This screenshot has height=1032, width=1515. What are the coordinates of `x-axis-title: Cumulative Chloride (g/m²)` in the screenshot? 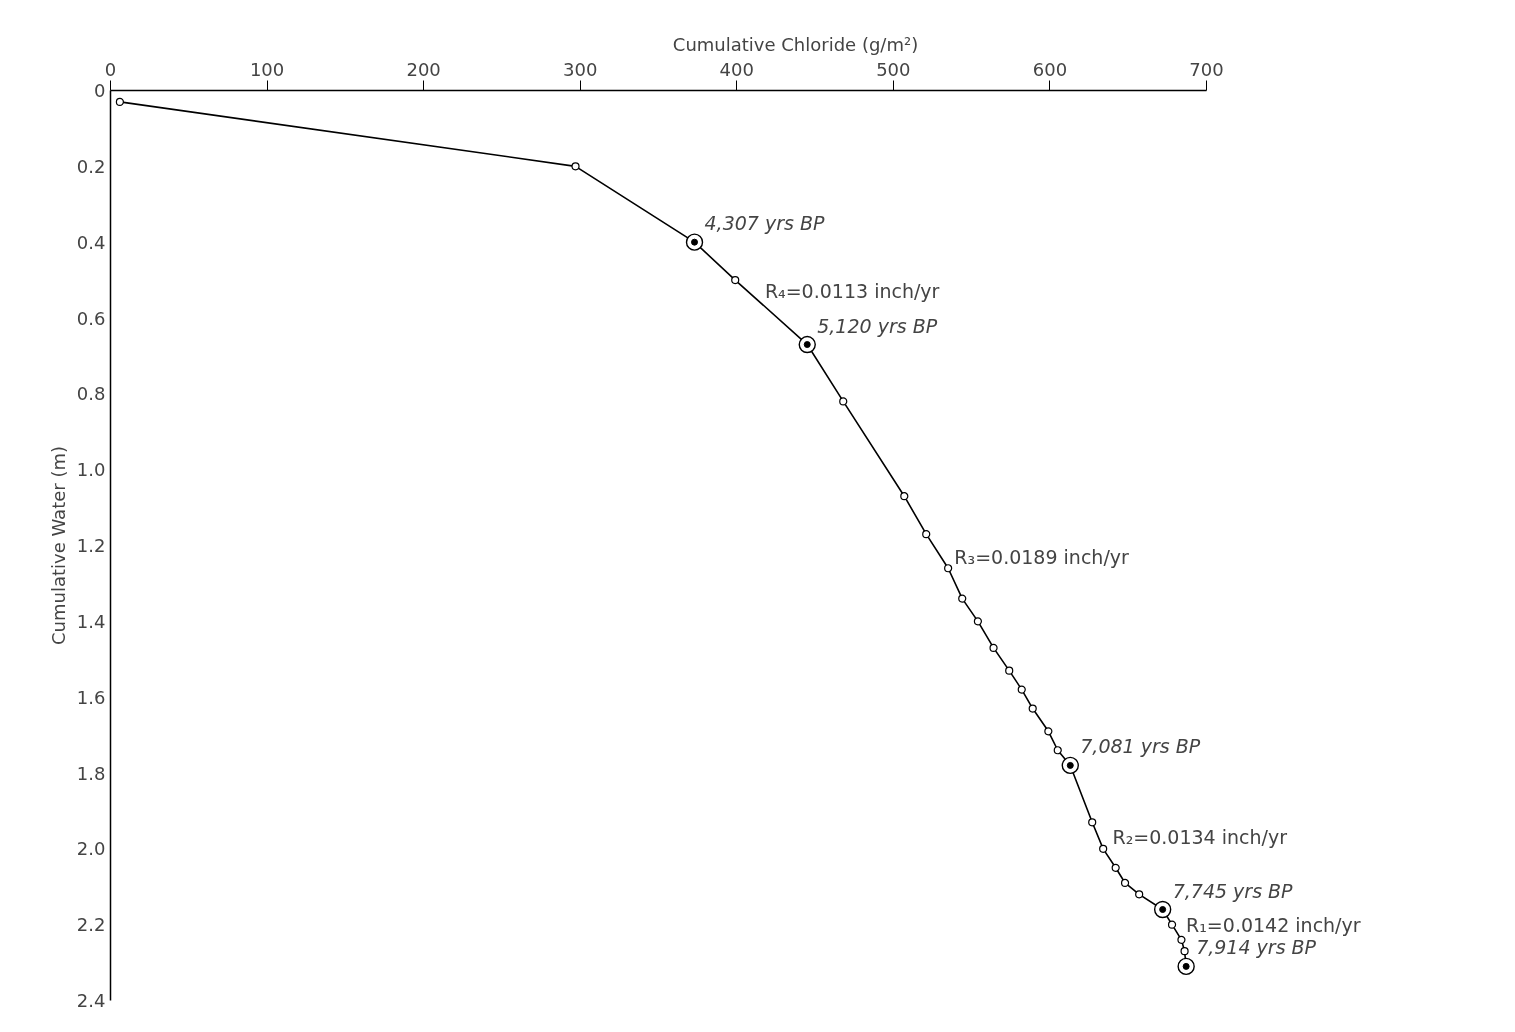 It's located at (795, 44).